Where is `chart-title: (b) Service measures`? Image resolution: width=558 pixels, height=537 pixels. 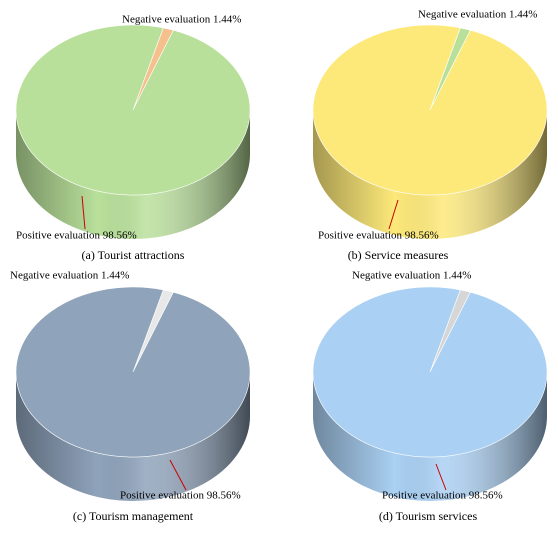
chart-title: (b) Service measures is located at coordinates (398, 255).